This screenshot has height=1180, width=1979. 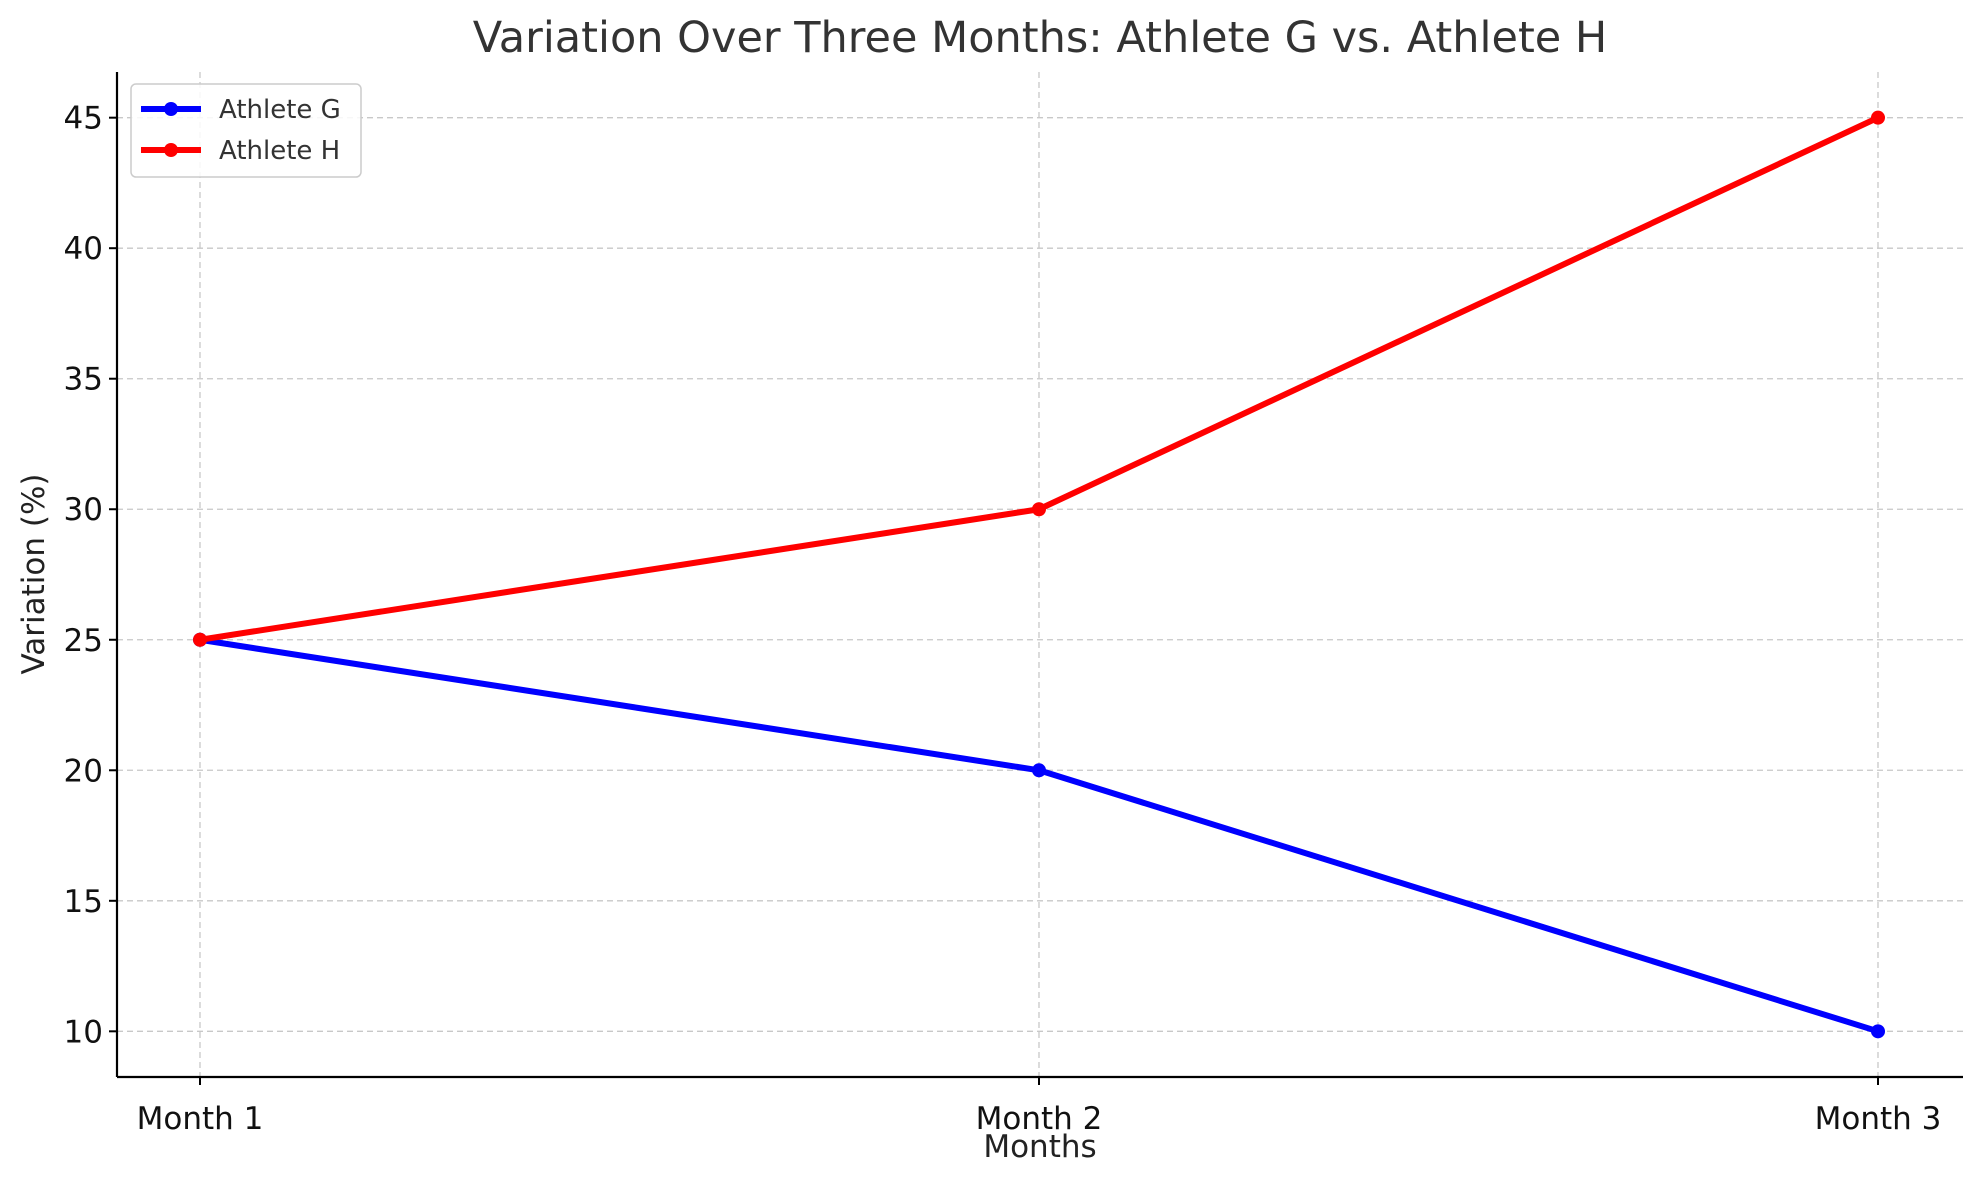 I want to click on y-tick-label: 10, so click(x=83, y=1032).